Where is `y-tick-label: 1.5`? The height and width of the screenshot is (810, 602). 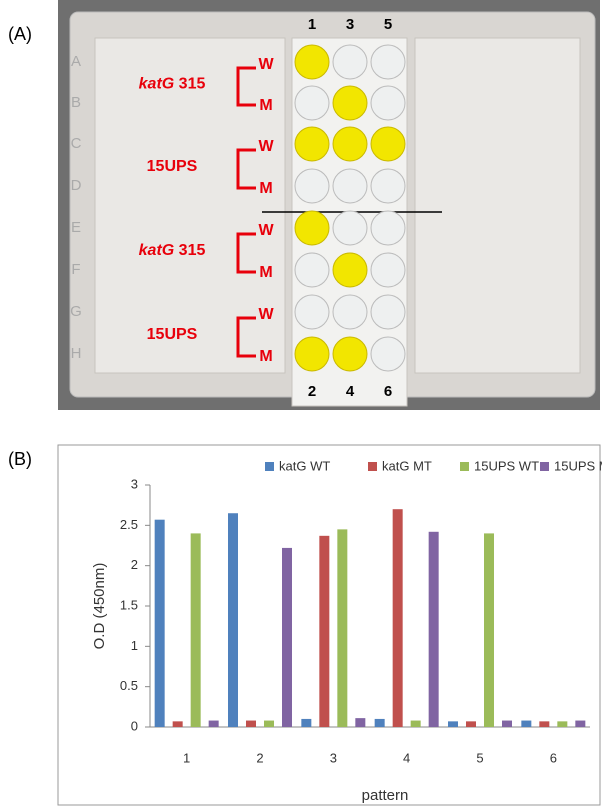 y-tick-label: 1.5 is located at coordinates (129, 604).